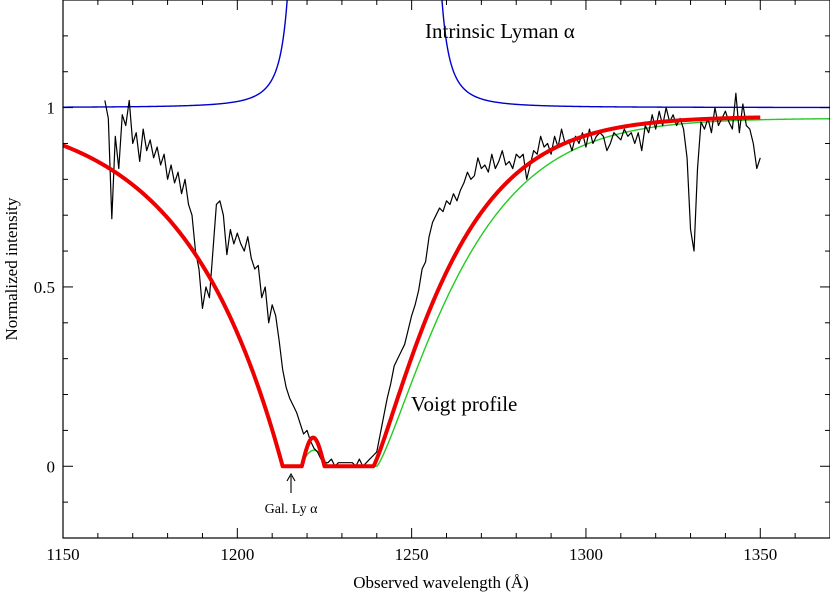  I want to click on x-tick-label: 1300, so click(586, 554).